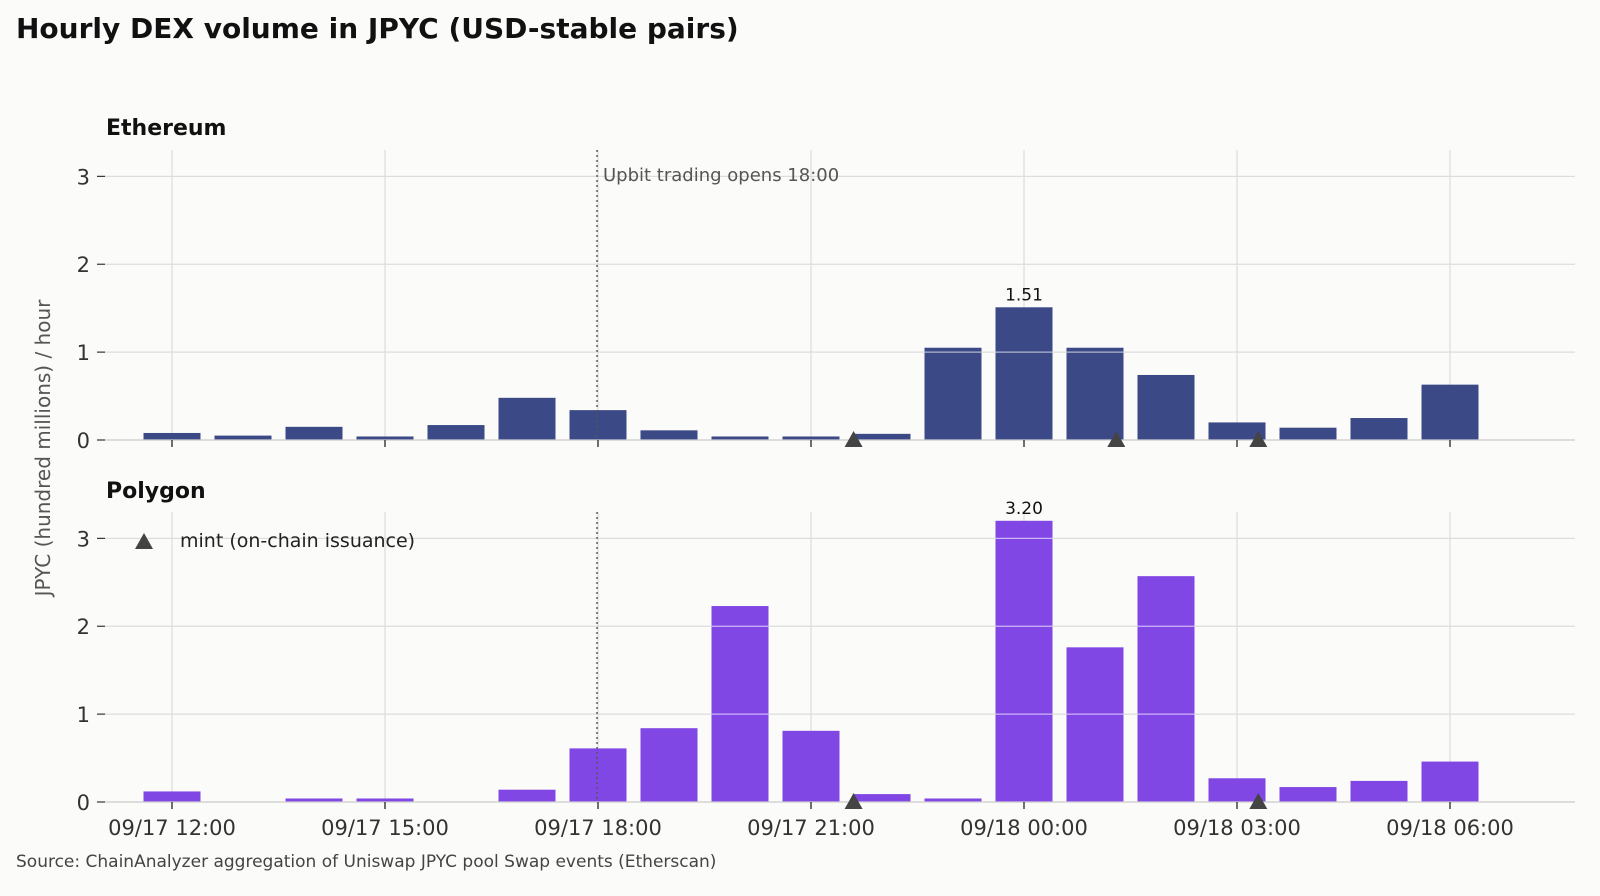 This screenshot has width=1600, height=896. What do you see at coordinates (297, 541) in the screenshot?
I see `legend-label: mint (on-chain issuance)` at bounding box center [297, 541].